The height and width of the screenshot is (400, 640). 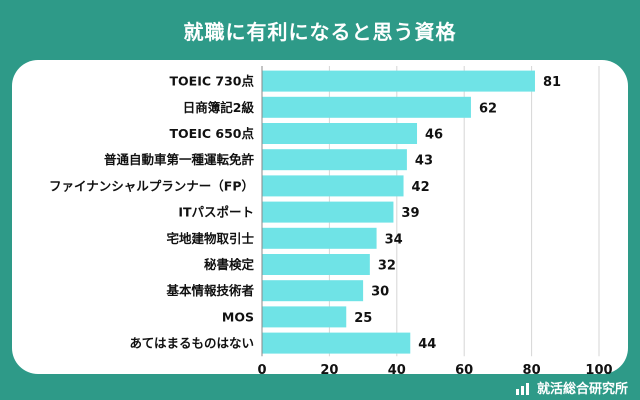 What do you see at coordinates (421, 187) in the screenshot?
I see `data-label: 42` at bounding box center [421, 187].